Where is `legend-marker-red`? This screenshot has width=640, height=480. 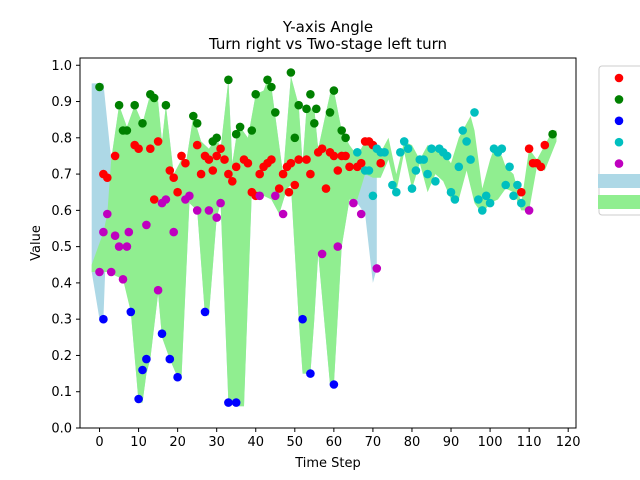 legend-marker-red is located at coordinates (619, 78).